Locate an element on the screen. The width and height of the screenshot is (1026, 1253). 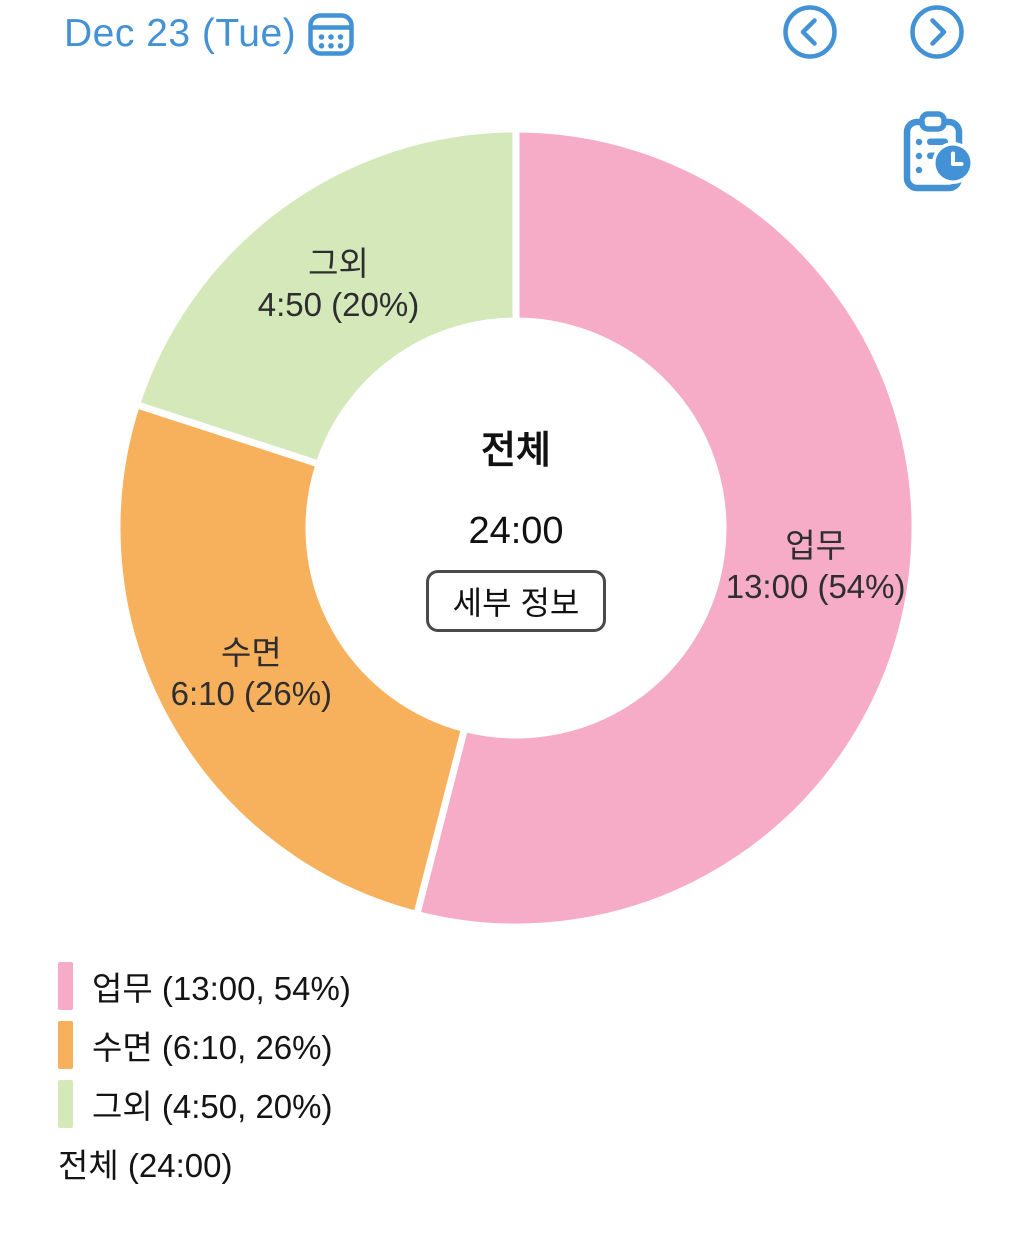
time-report-button is located at coordinates (939, 155).